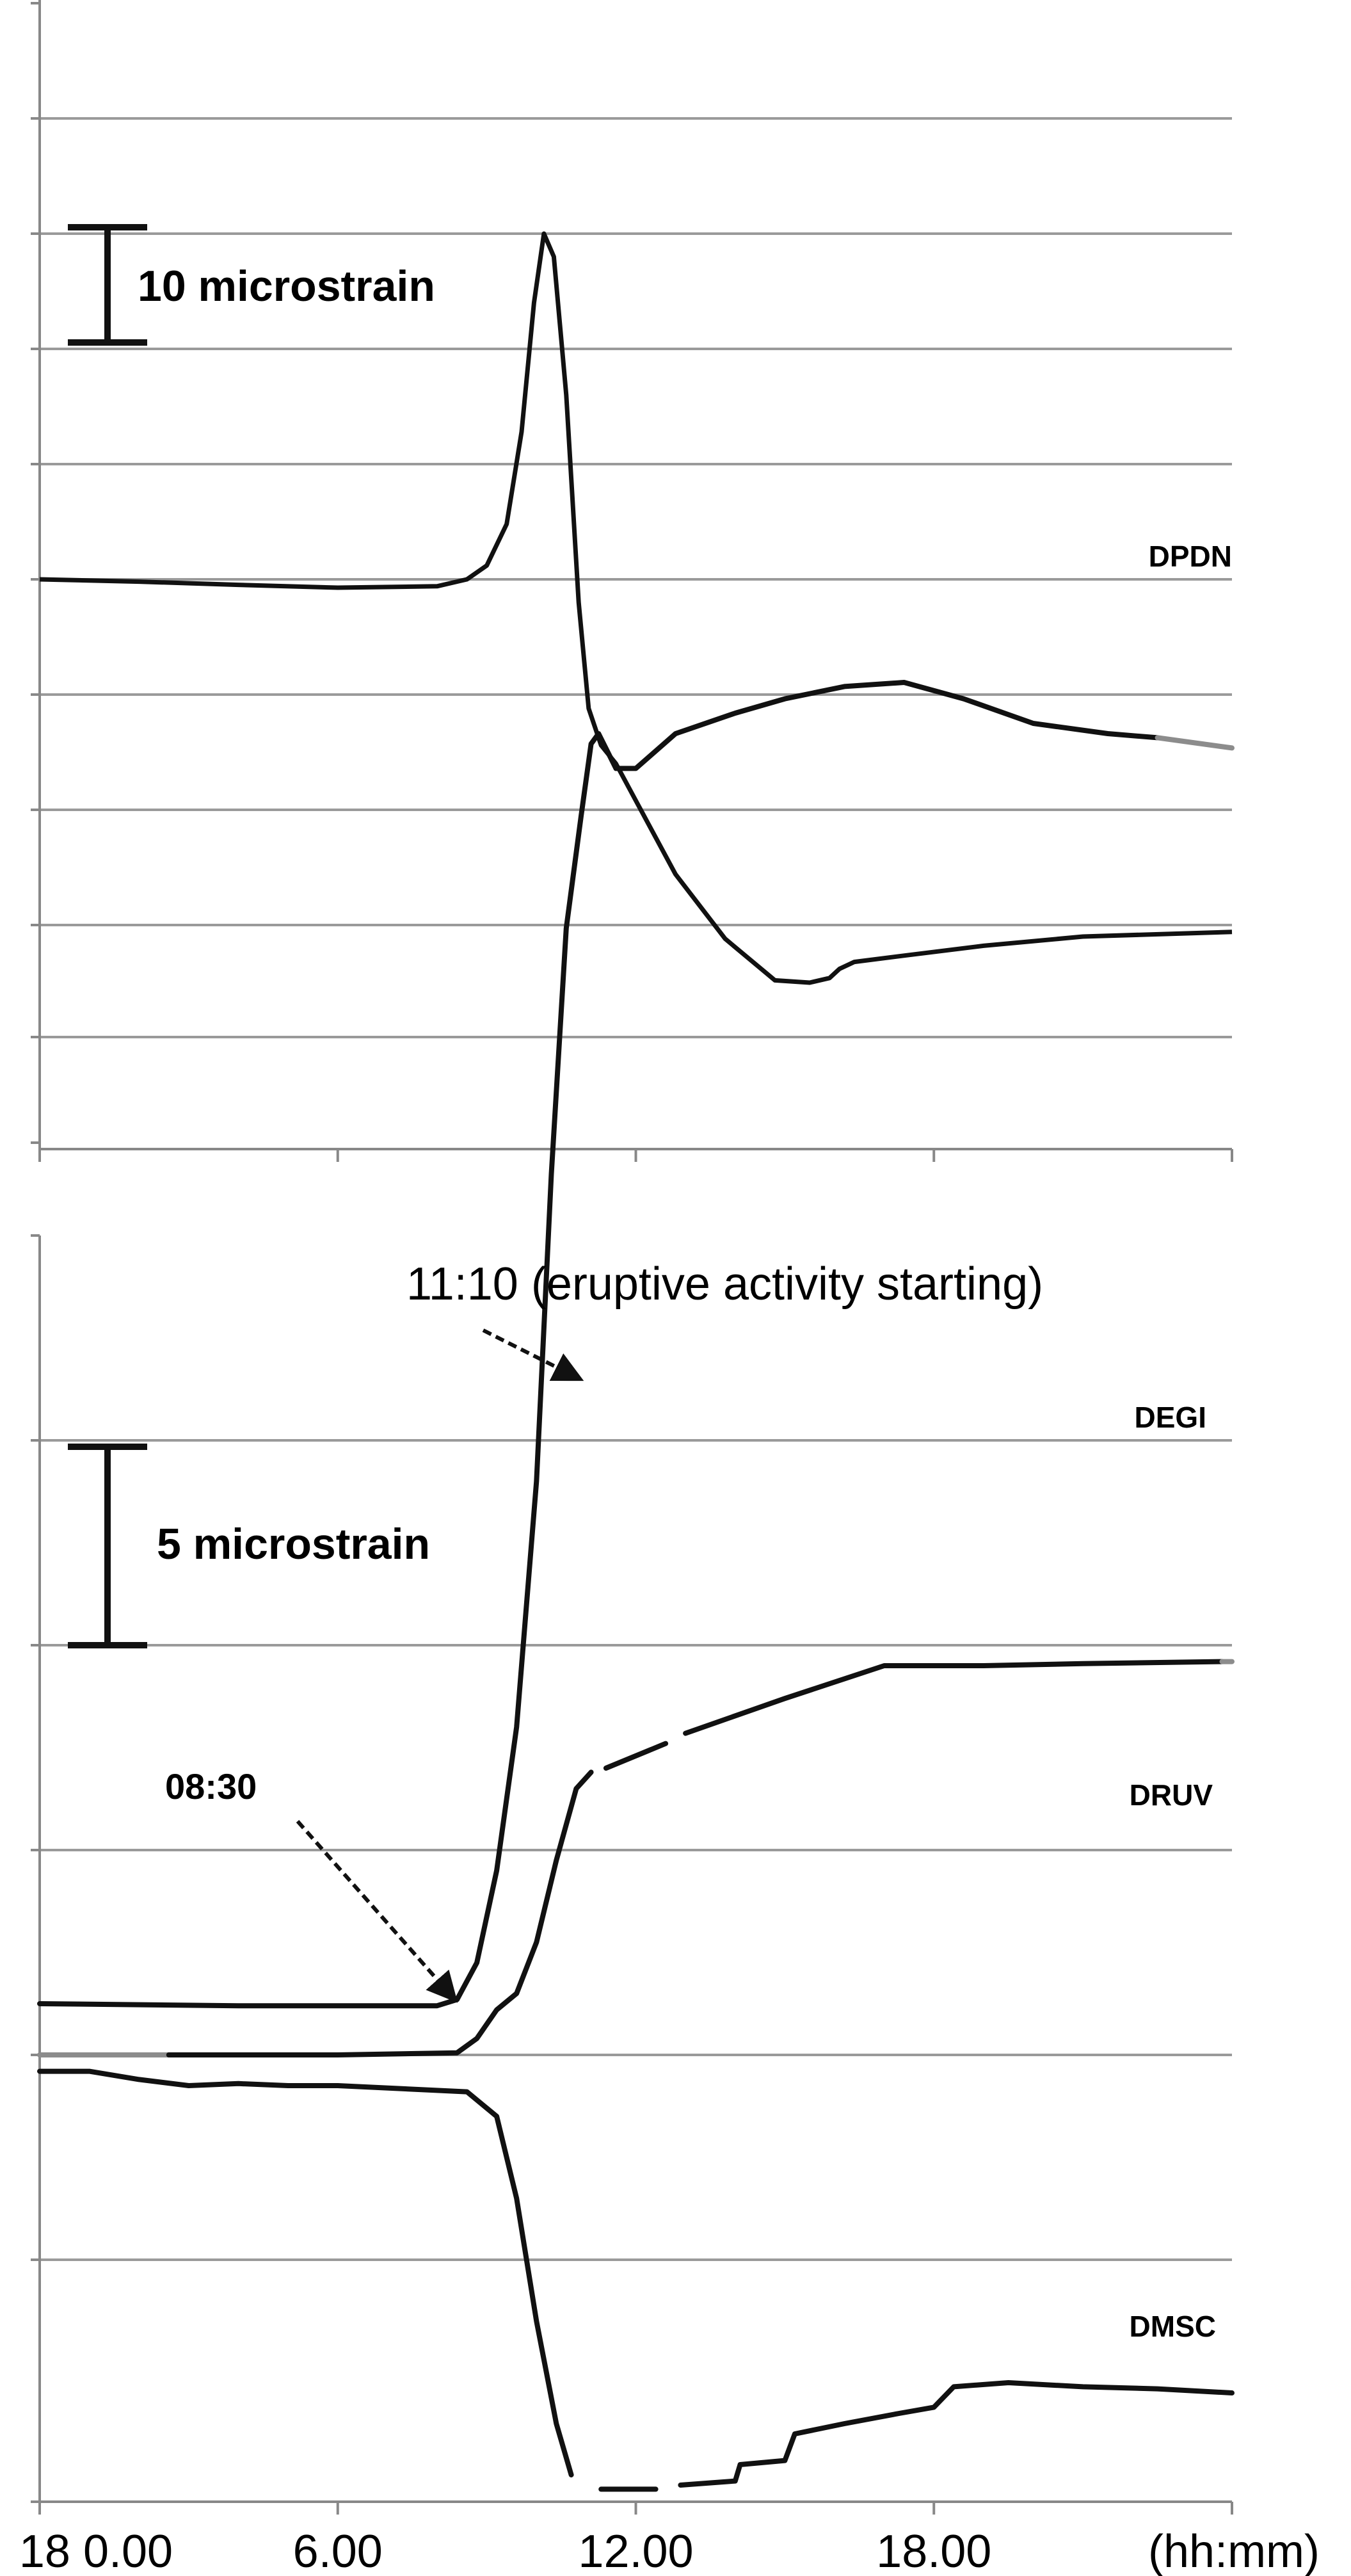  What do you see at coordinates (377, 1911) in the screenshot?
I see `annotation-0830-arrow` at bounding box center [377, 1911].